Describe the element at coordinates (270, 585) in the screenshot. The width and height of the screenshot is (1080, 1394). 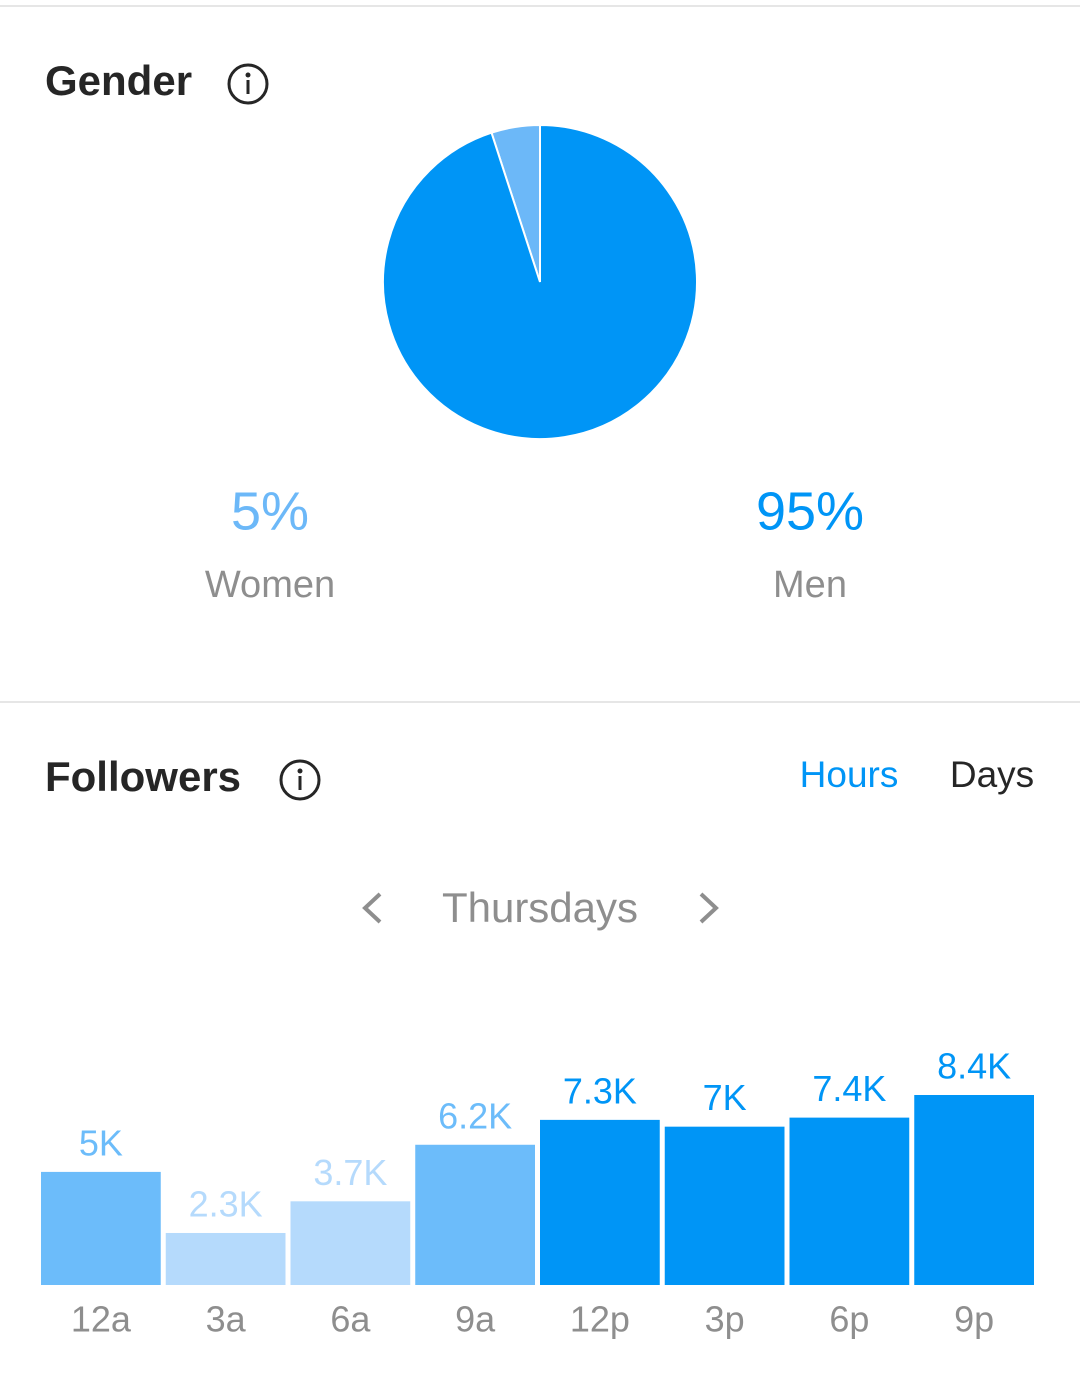
I see `pie-category-label: Women` at that location.